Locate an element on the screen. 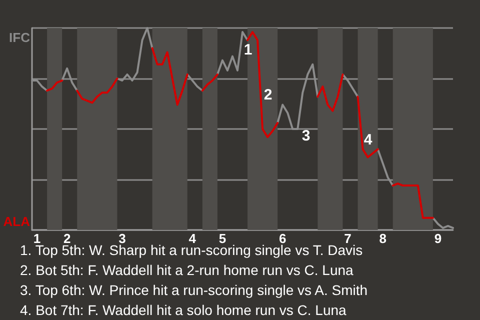  text: 2. Bot 5th: F. Waddell hit a 2-run home run vs C. Luna is located at coordinates (187, 270).